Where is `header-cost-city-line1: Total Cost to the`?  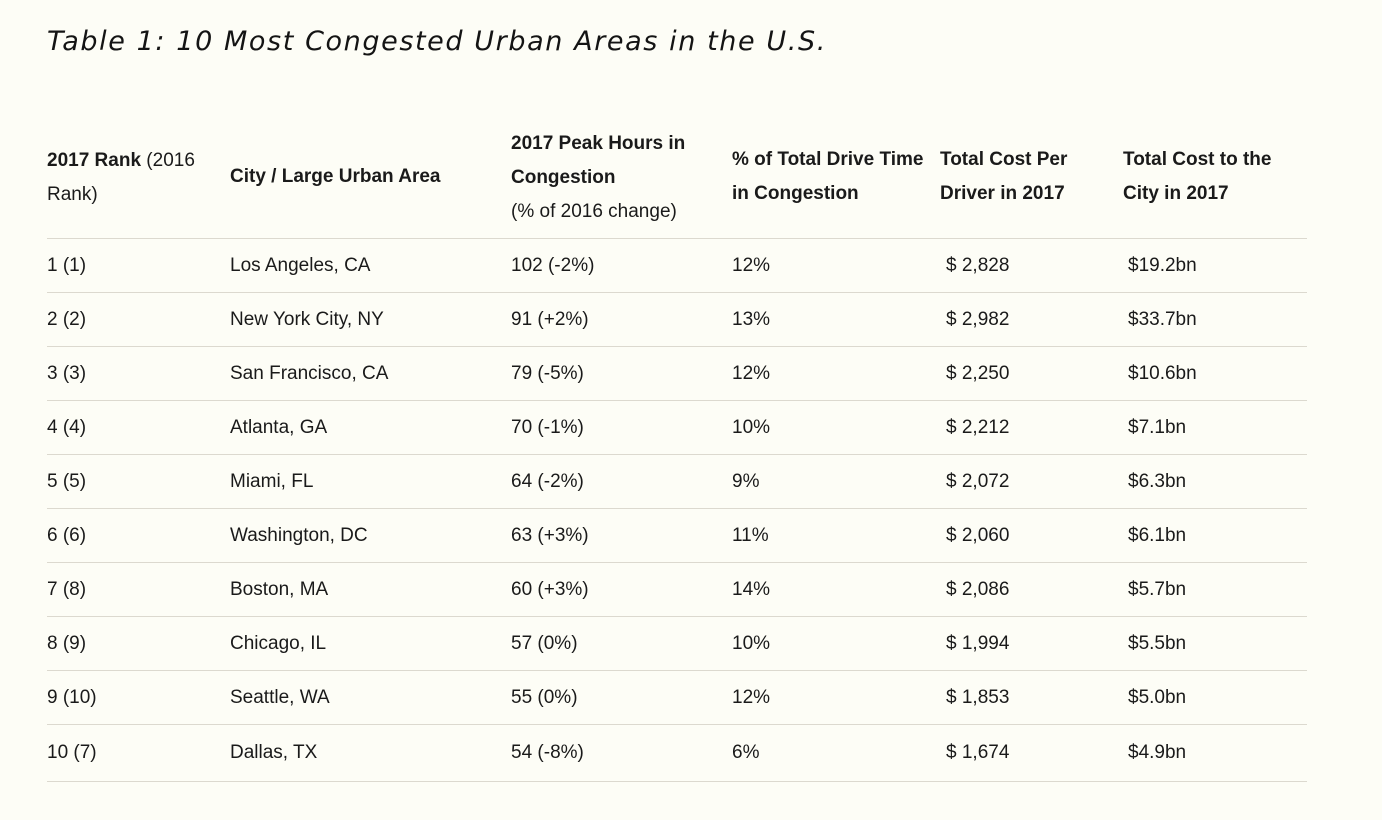
header-cost-city-line1: Total Cost to the is located at coordinates (1197, 159).